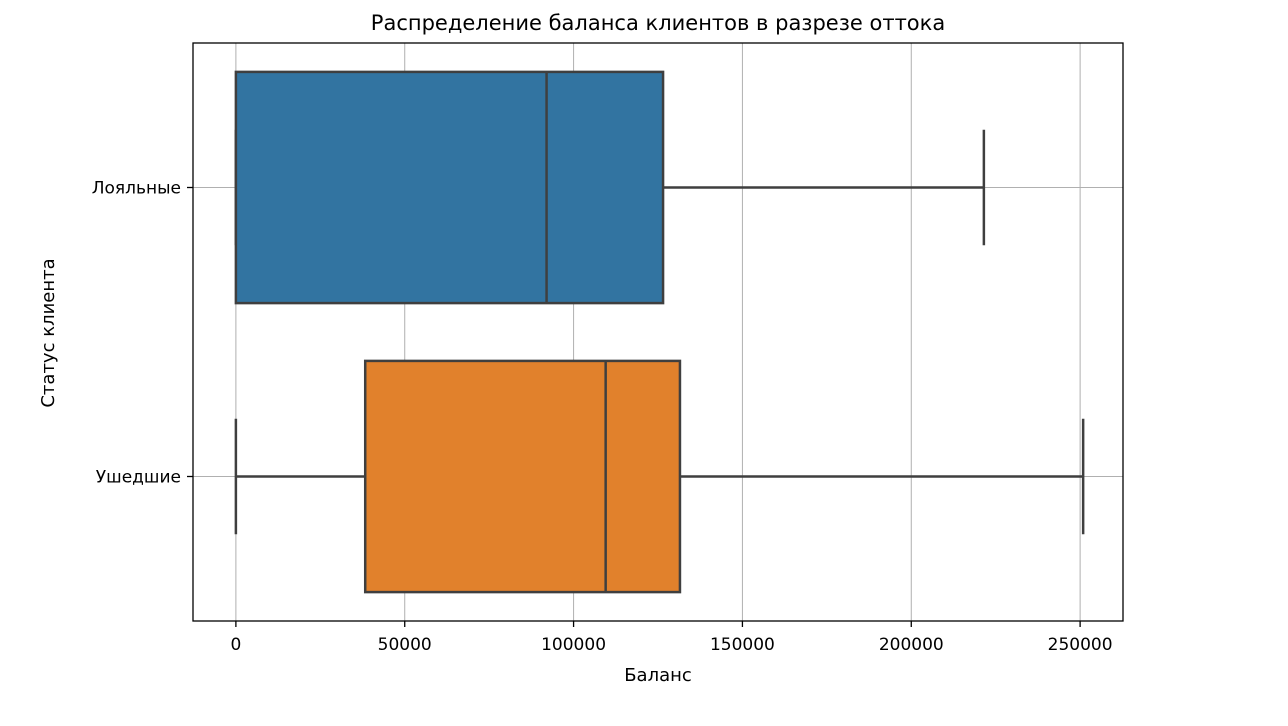  I want to click on x-tick-label: 100000, so click(573, 645).